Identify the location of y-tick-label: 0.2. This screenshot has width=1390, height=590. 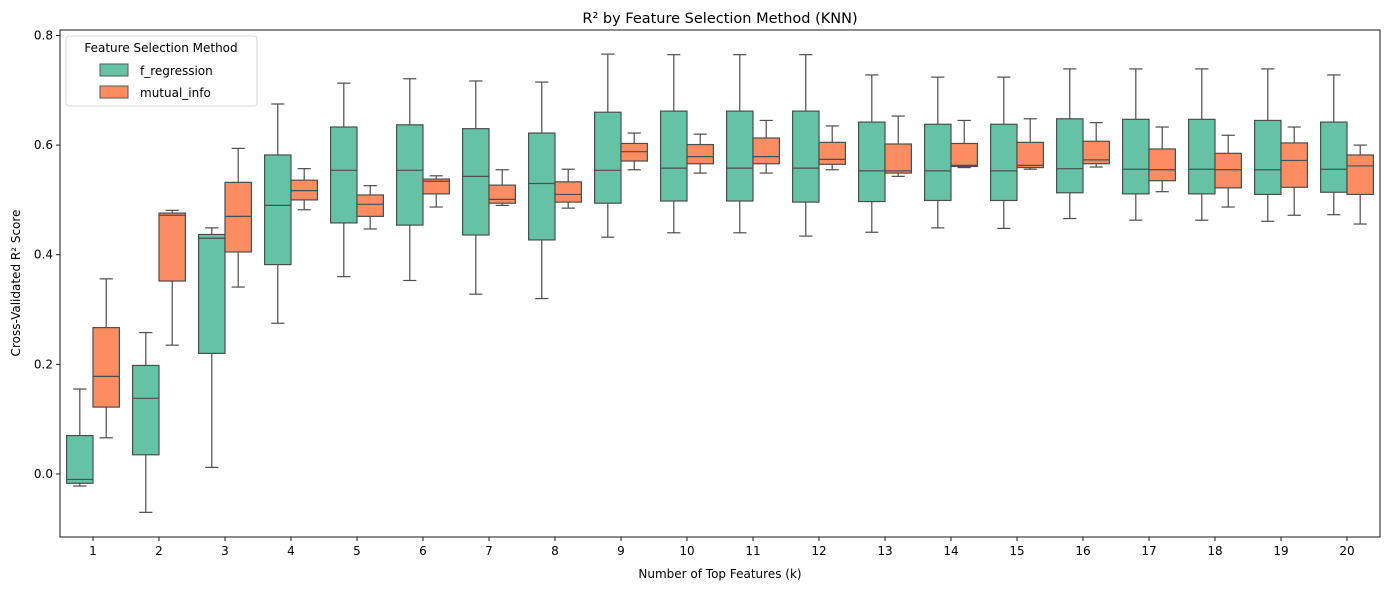
(43, 364).